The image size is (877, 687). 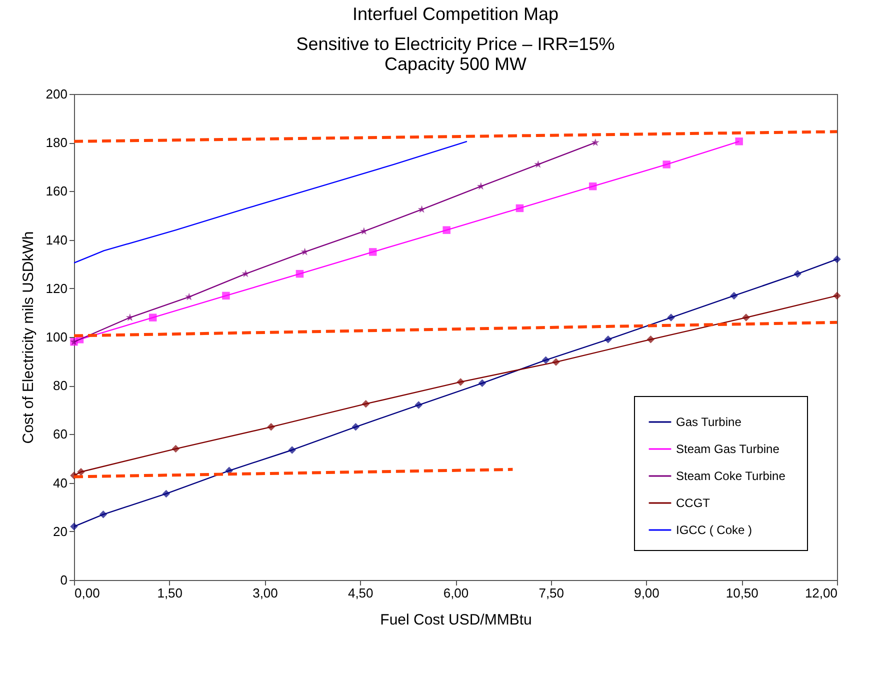 What do you see at coordinates (57, 288) in the screenshot?
I see `y-tick-label: 120` at bounding box center [57, 288].